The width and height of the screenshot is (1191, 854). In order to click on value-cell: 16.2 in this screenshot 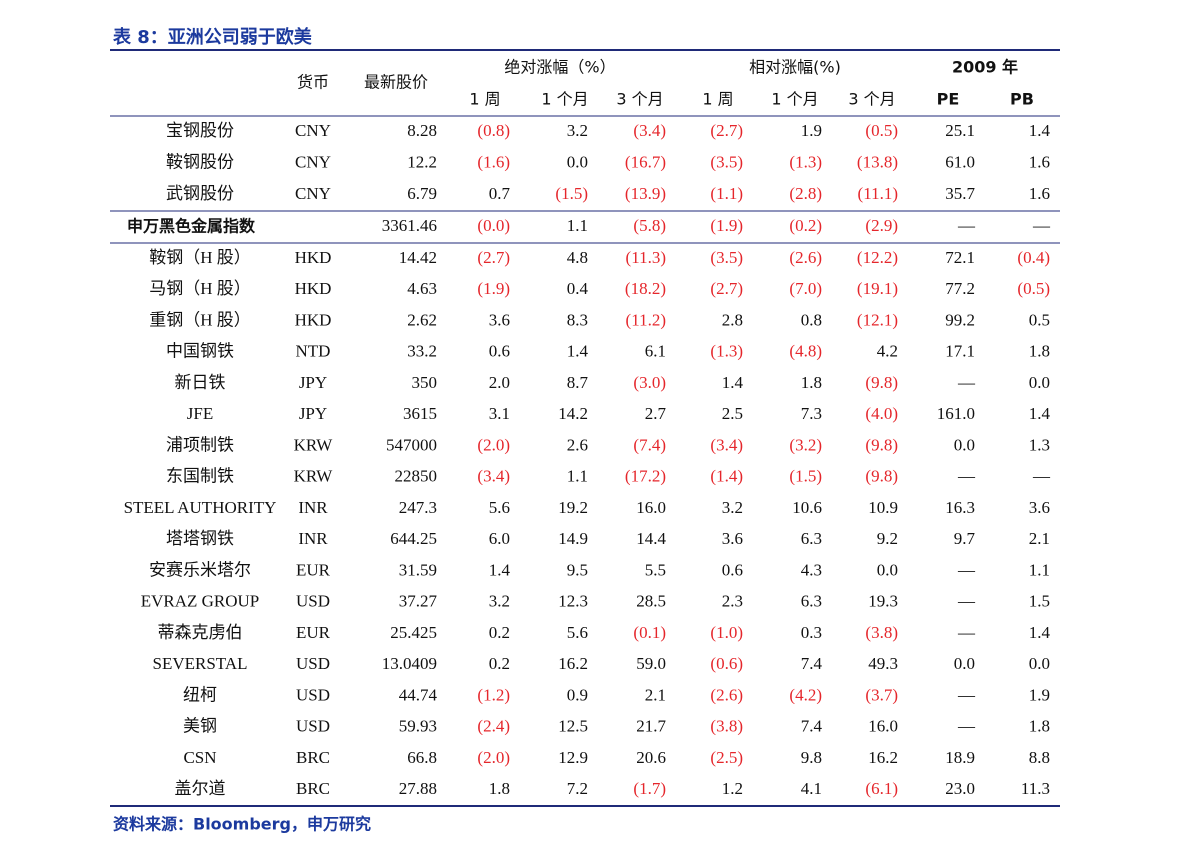, I will do `click(883, 757)`.